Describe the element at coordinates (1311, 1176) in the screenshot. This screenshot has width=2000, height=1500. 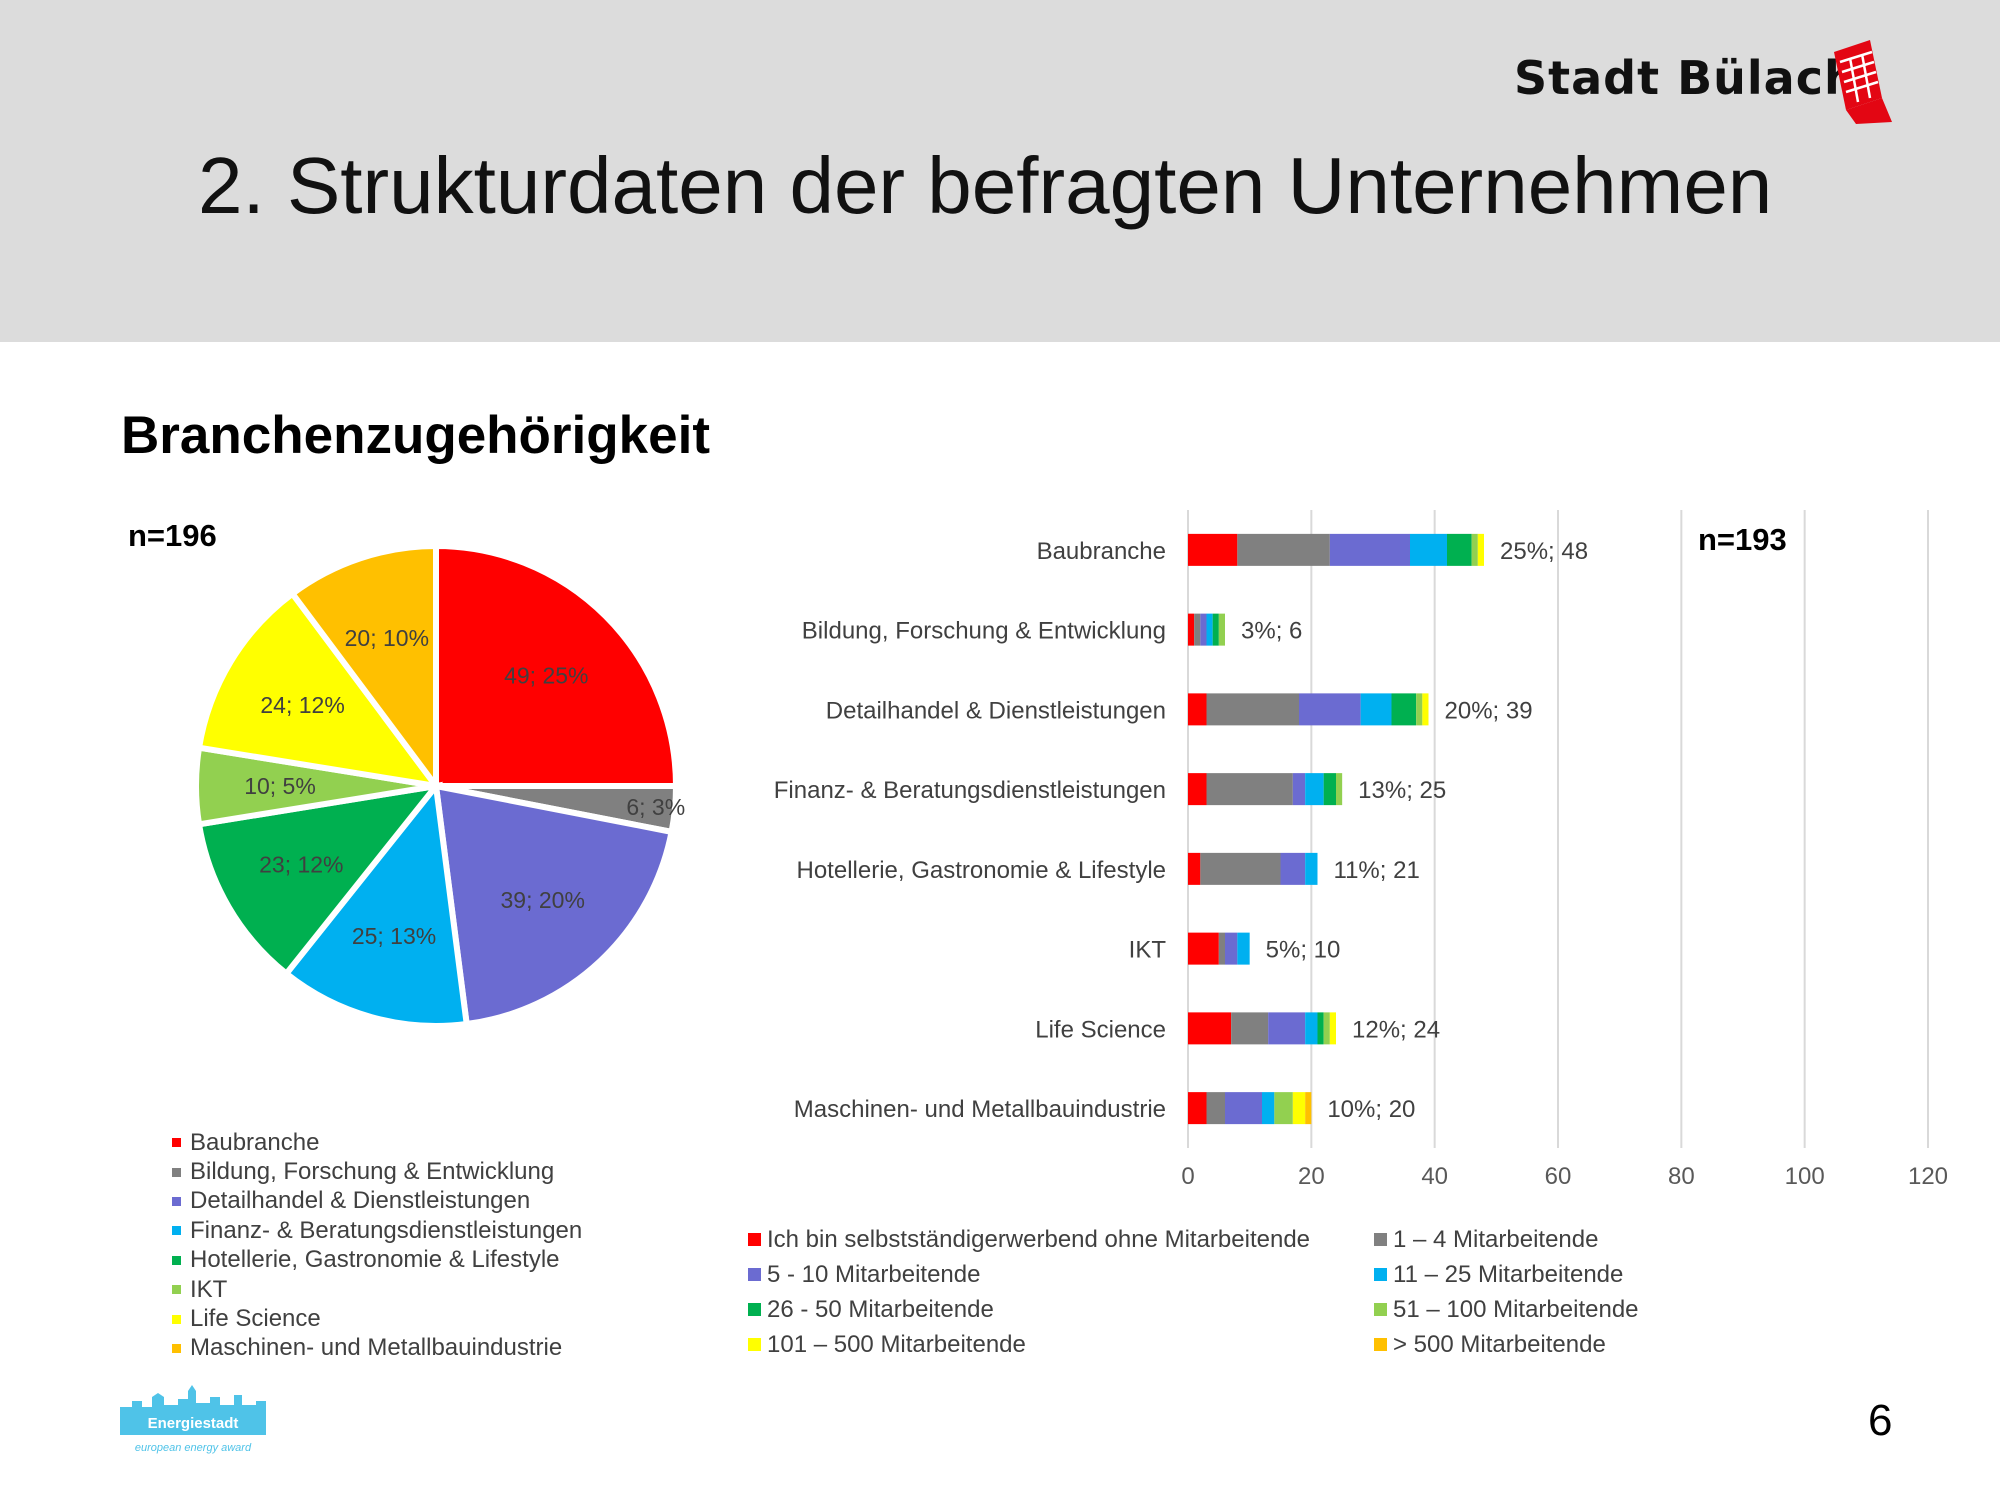
I see `x-tick-label: 20` at that location.